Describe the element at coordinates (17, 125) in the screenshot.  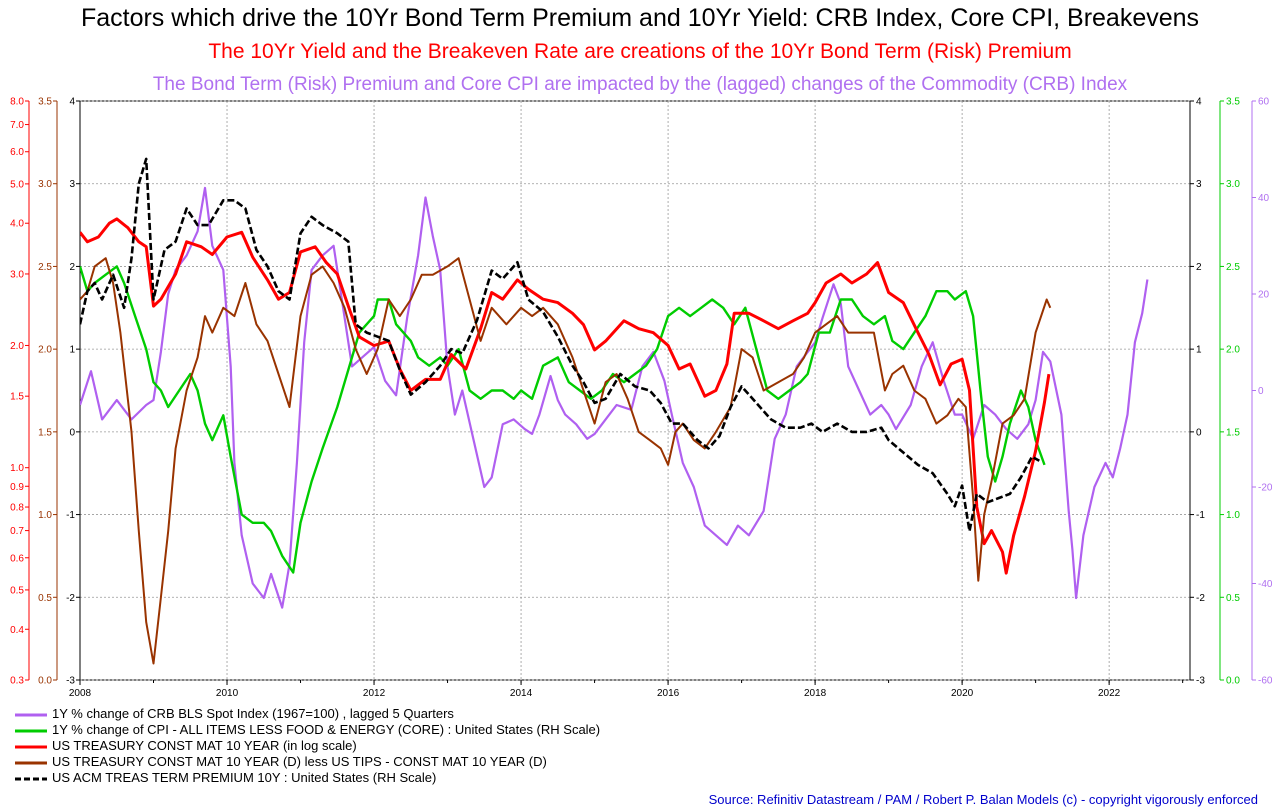
I see `y-tick-label: 7.0` at that location.